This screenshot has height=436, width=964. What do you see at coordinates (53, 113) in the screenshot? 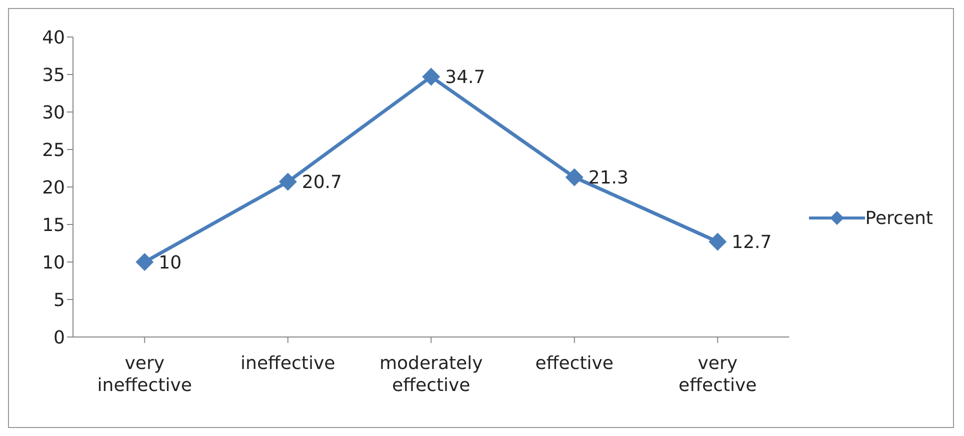
I see `y-tick-label: 30` at bounding box center [53, 113].